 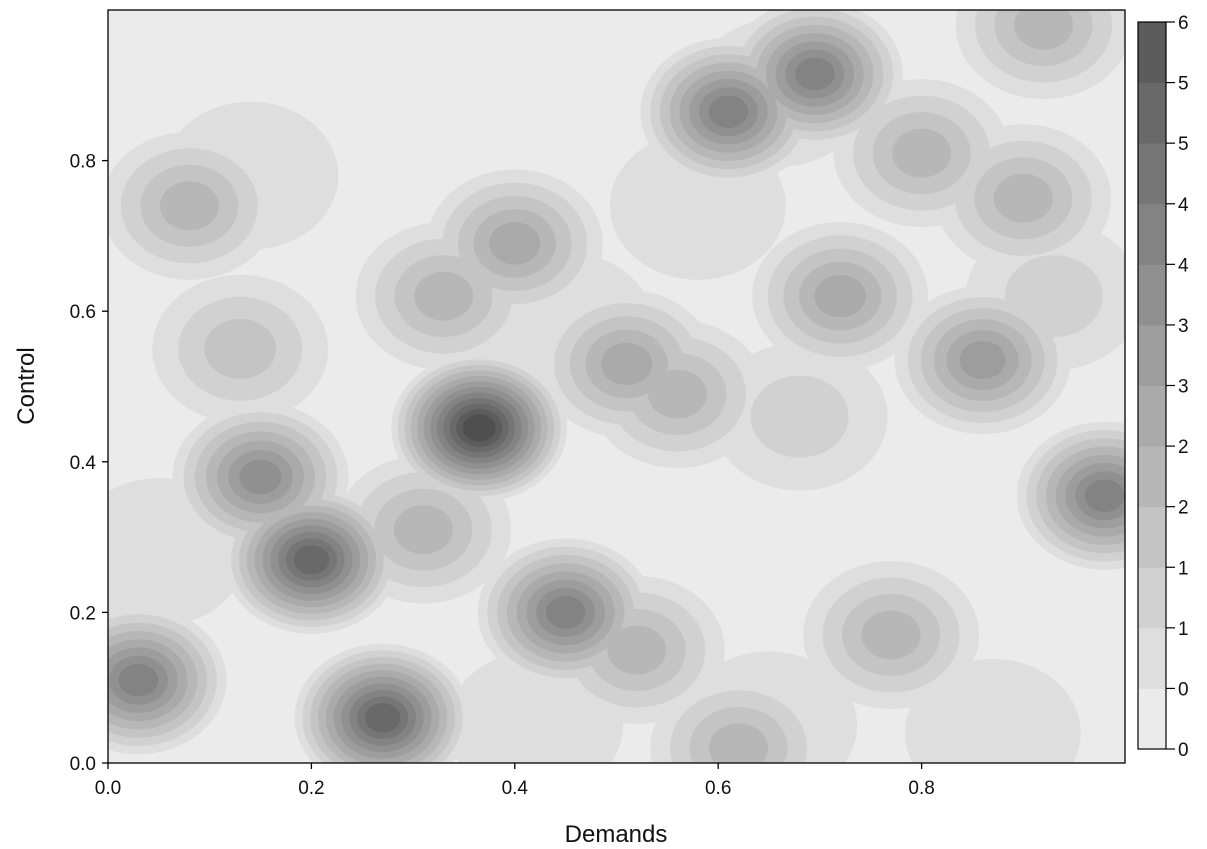 I want to click on x-axis: 0.0 0.2 0.4 0.6 0.8, so click(x=515, y=781).